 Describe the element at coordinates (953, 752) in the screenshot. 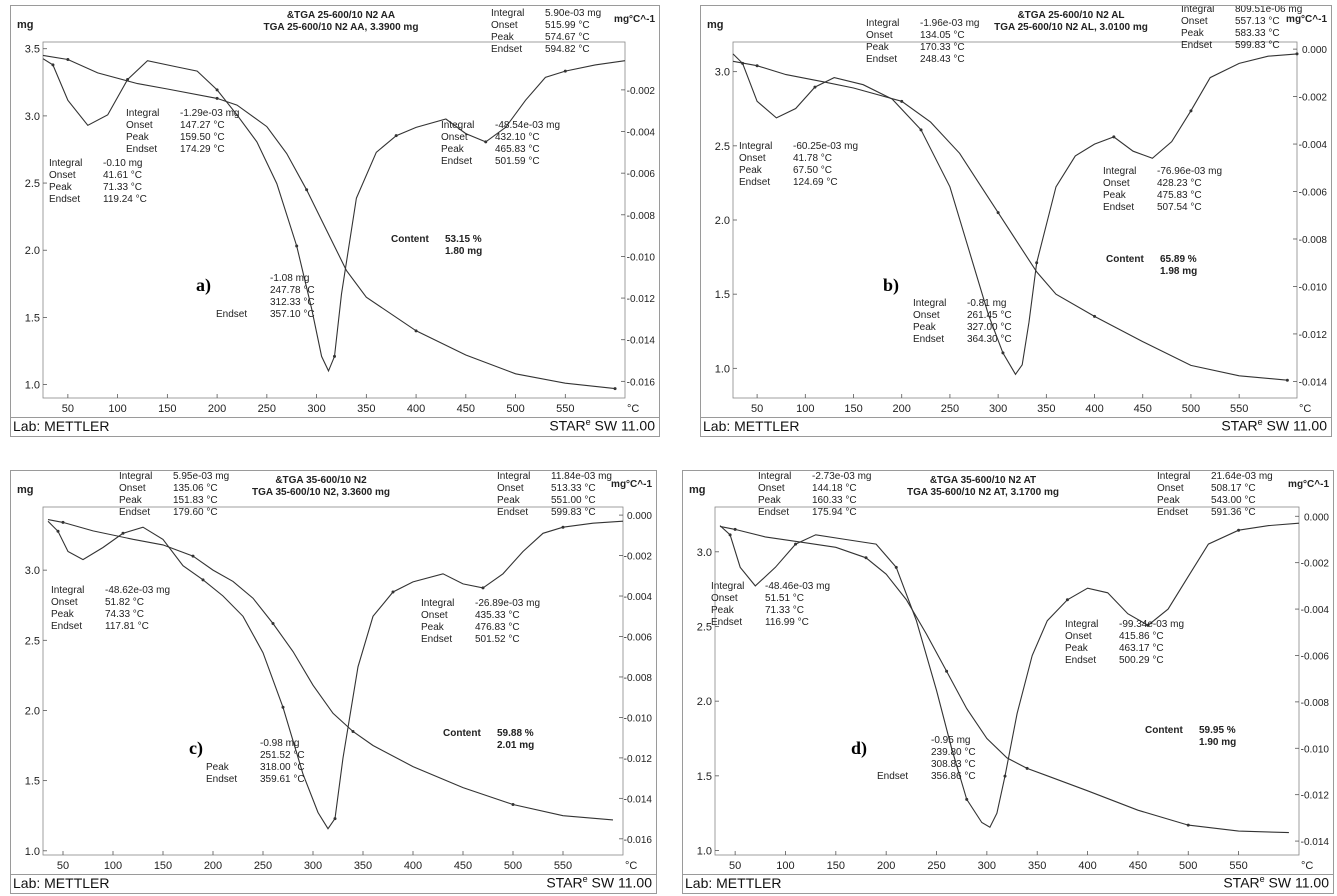

I see `annotation-value: 239.80 °C` at that location.